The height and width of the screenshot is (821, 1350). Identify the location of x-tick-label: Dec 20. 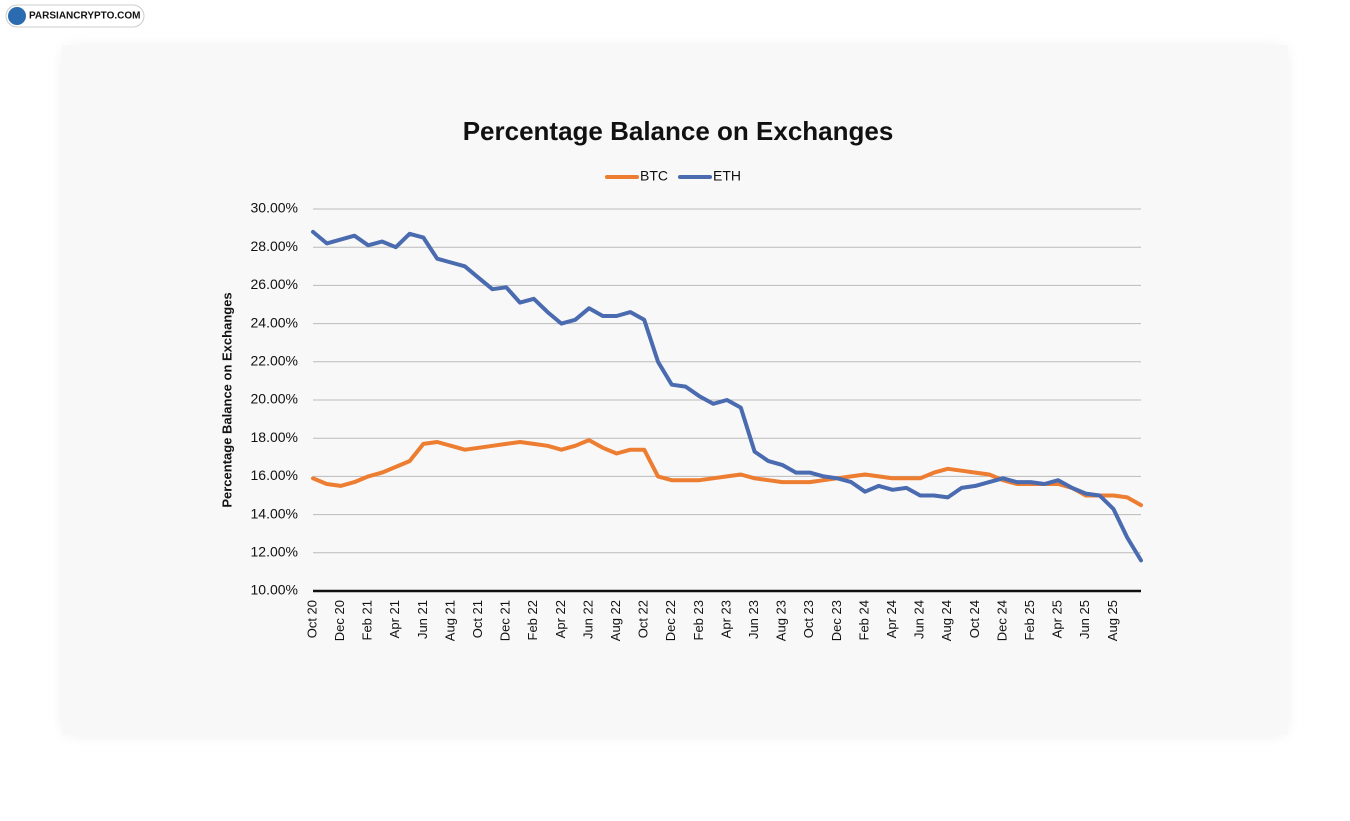
(339, 620).